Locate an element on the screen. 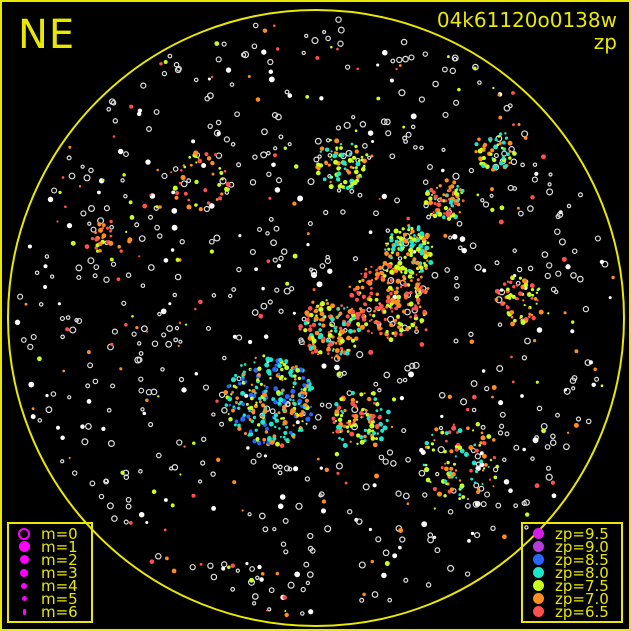  color-swatch-icon is located at coordinates (538, 598).